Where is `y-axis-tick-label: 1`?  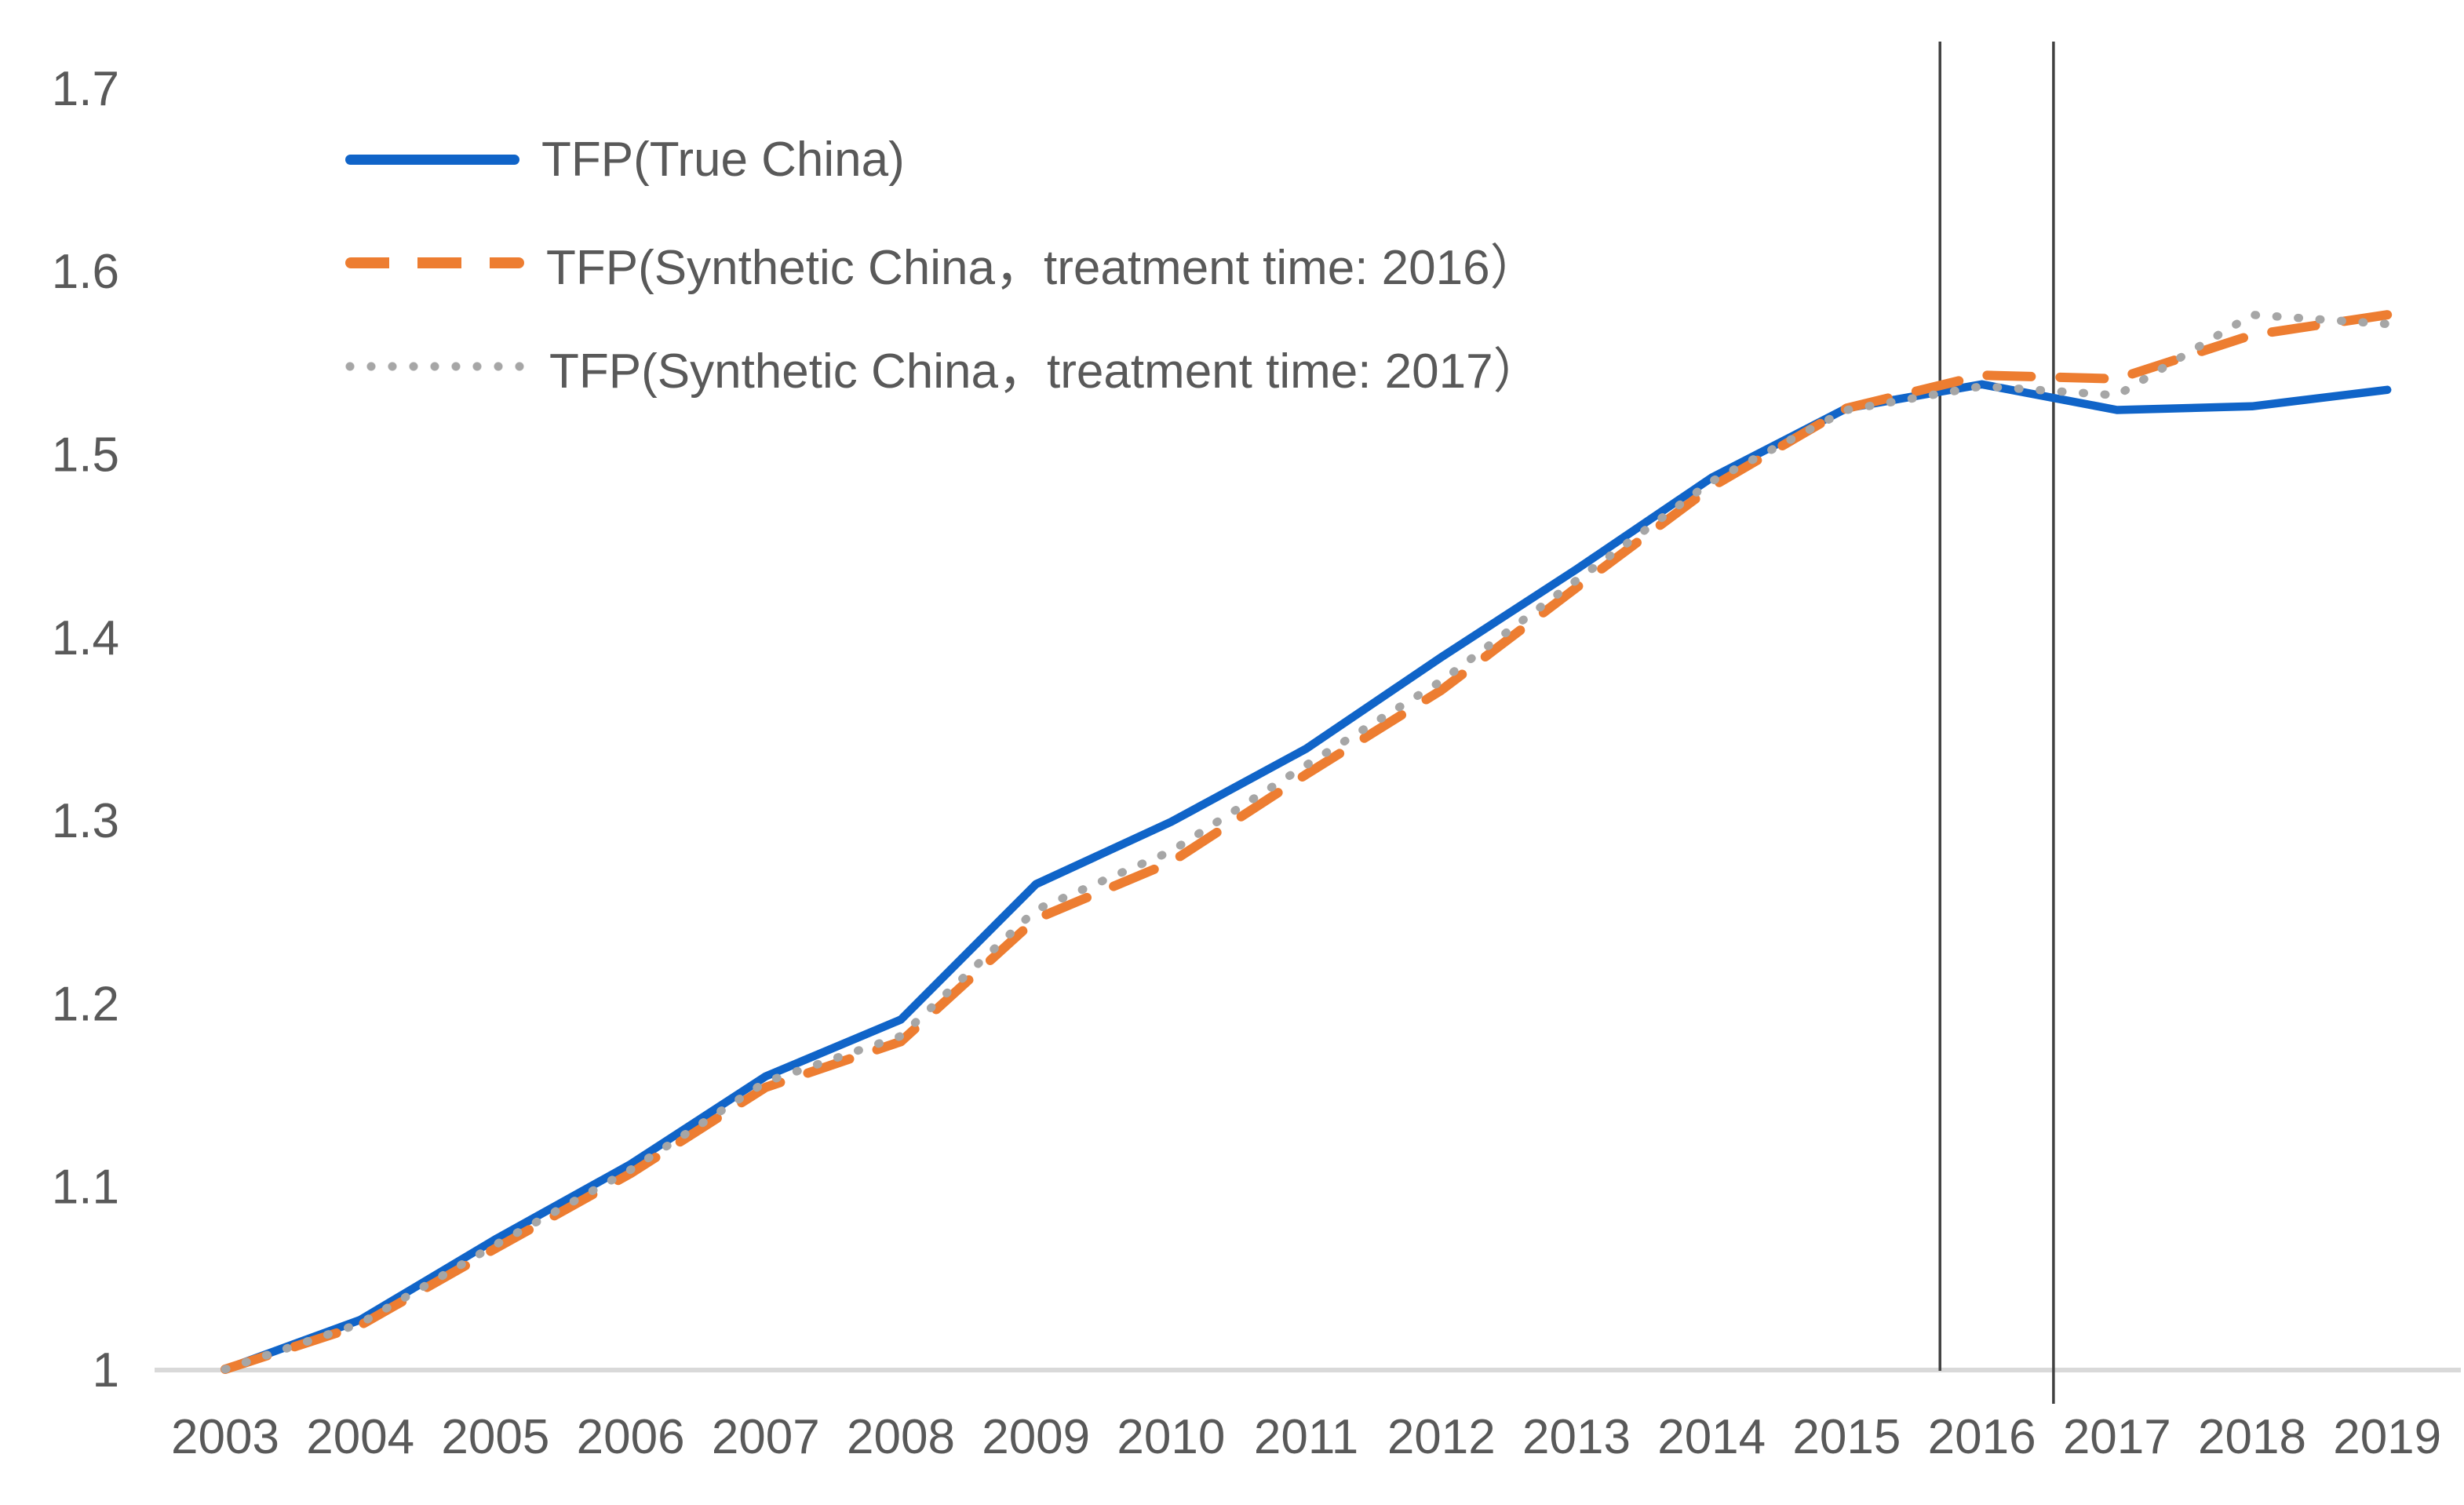 y-axis-tick-label: 1 is located at coordinates (106, 1370).